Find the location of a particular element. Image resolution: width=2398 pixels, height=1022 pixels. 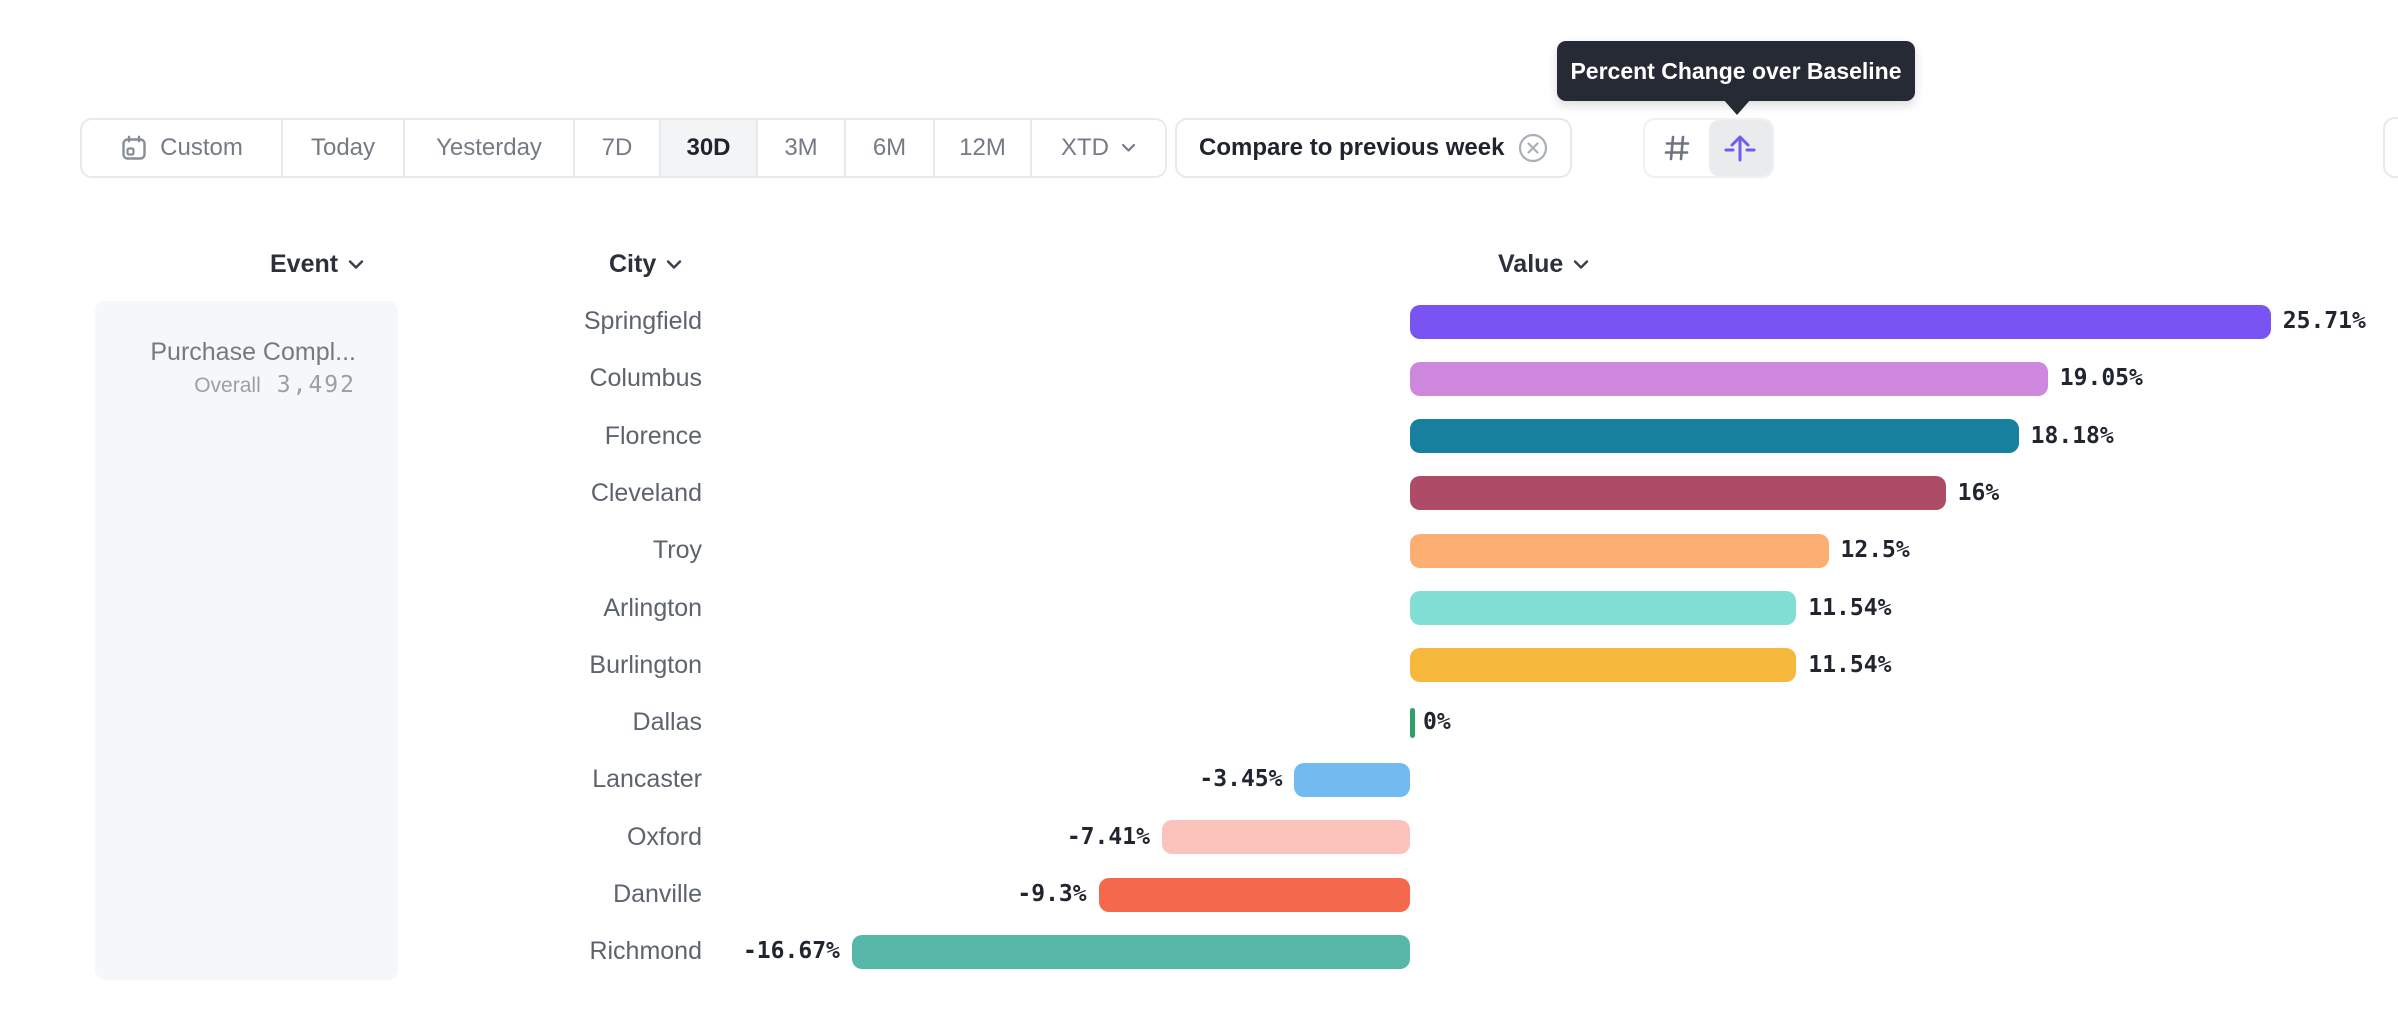

date-range-today: Today is located at coordinates (344, 148).